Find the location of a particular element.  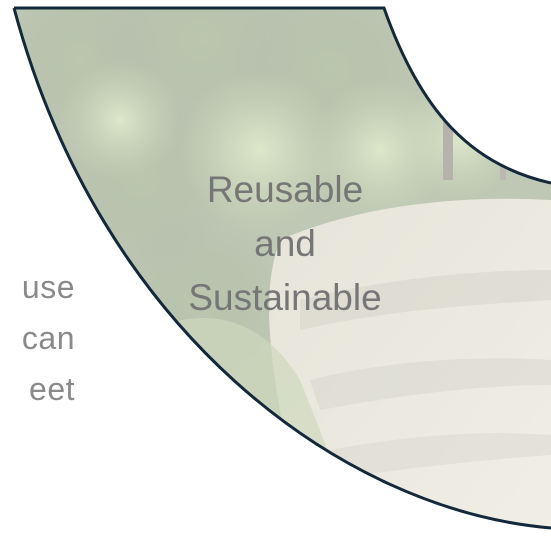

partial-text-line-1: use is located at coordinates (48, 287).